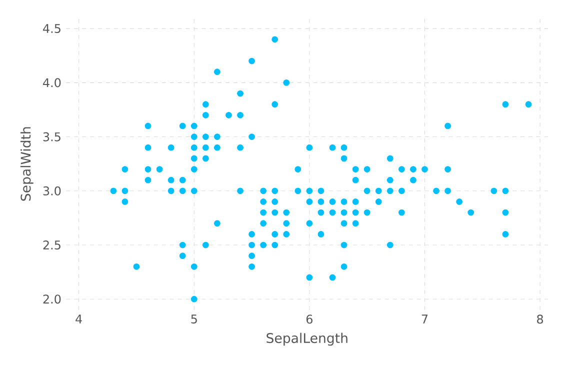 The image size is (567, 378). I want to click on x-tick-label: 6, so click(309, 319).